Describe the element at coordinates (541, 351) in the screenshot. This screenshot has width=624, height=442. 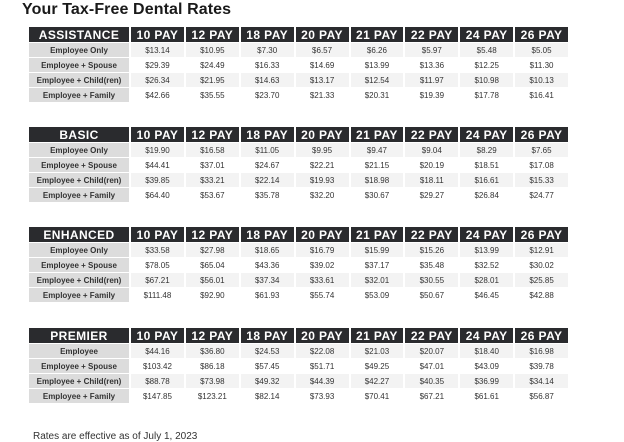
I see `rate-cell: $16.98` at that location.